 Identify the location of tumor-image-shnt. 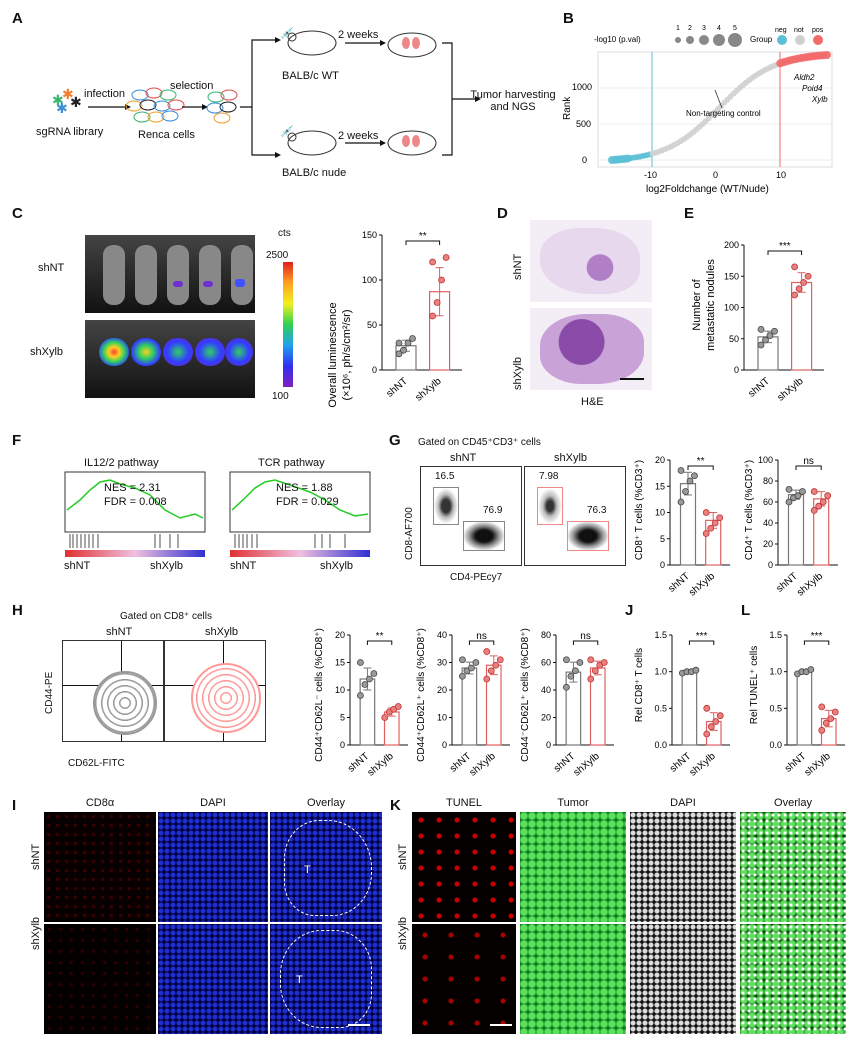
(573, 867).